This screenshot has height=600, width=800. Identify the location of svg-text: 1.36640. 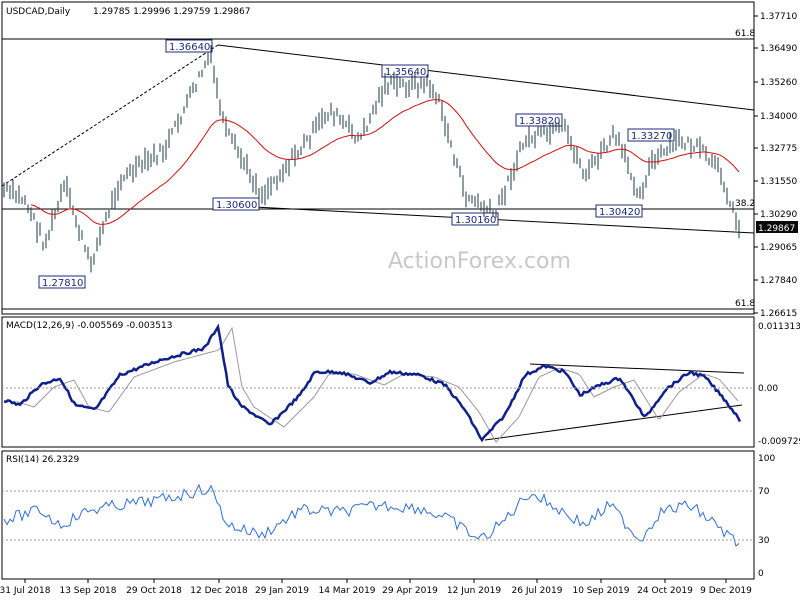
(189, 47).